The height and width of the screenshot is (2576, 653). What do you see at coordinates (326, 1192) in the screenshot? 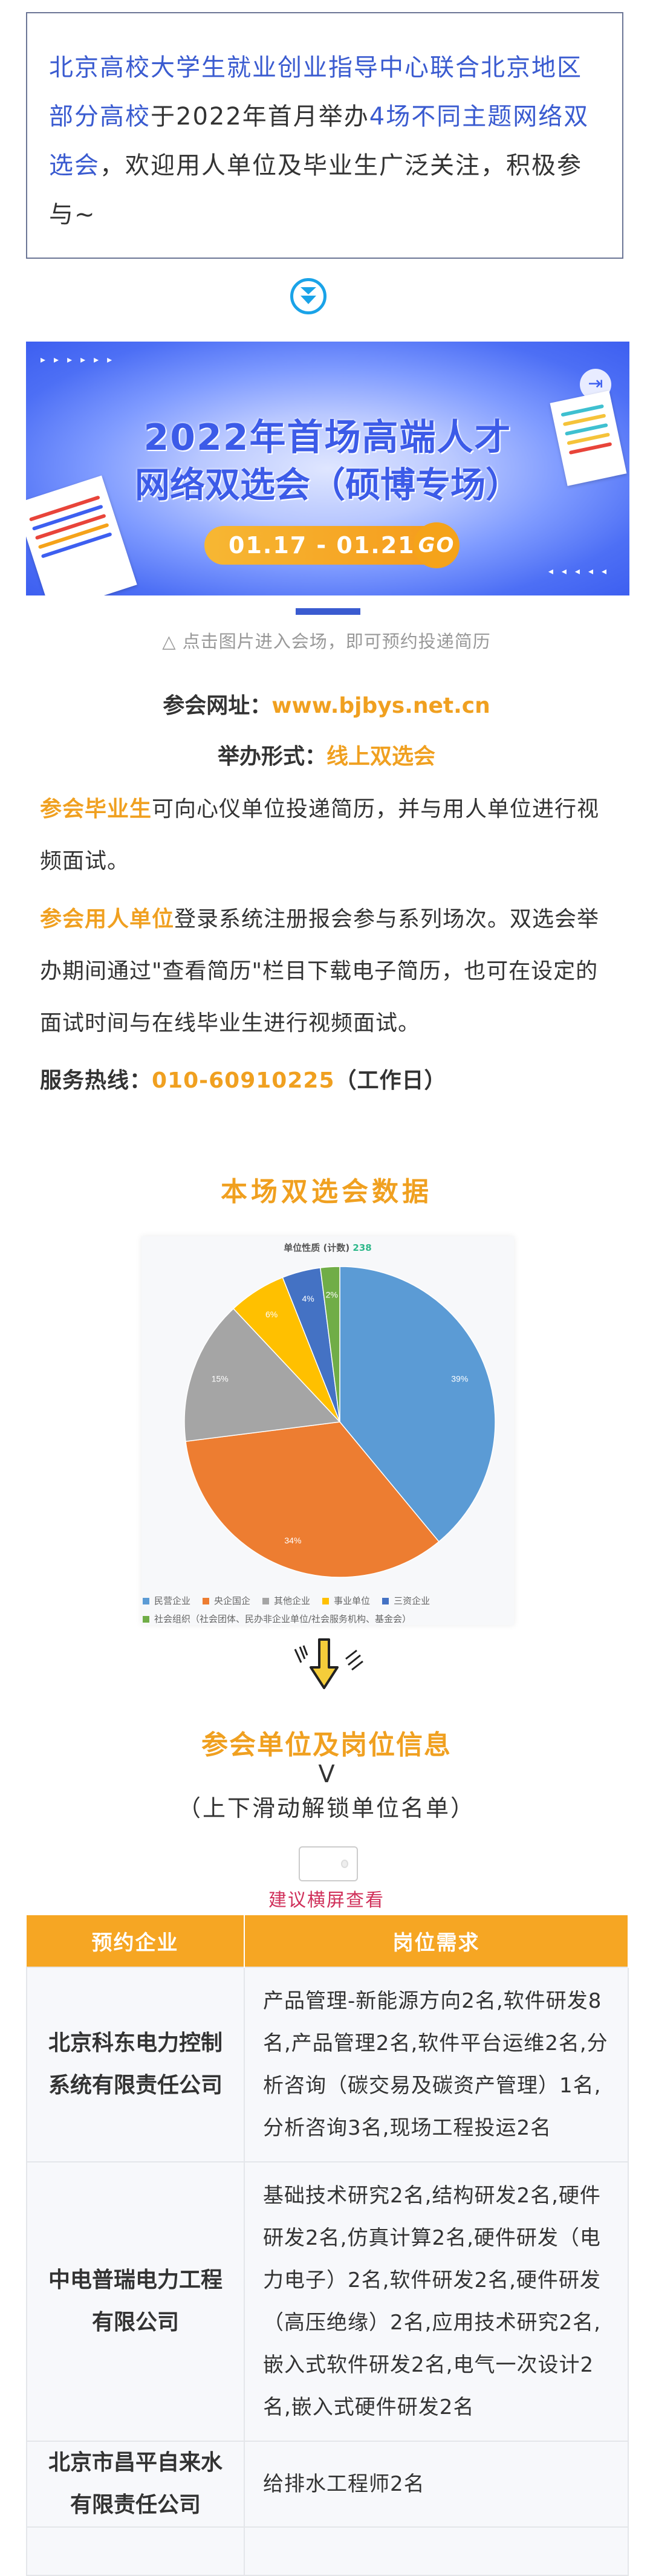
I see `chart-section-title: 本场双选会数据` at bounding box center [326, 1192].